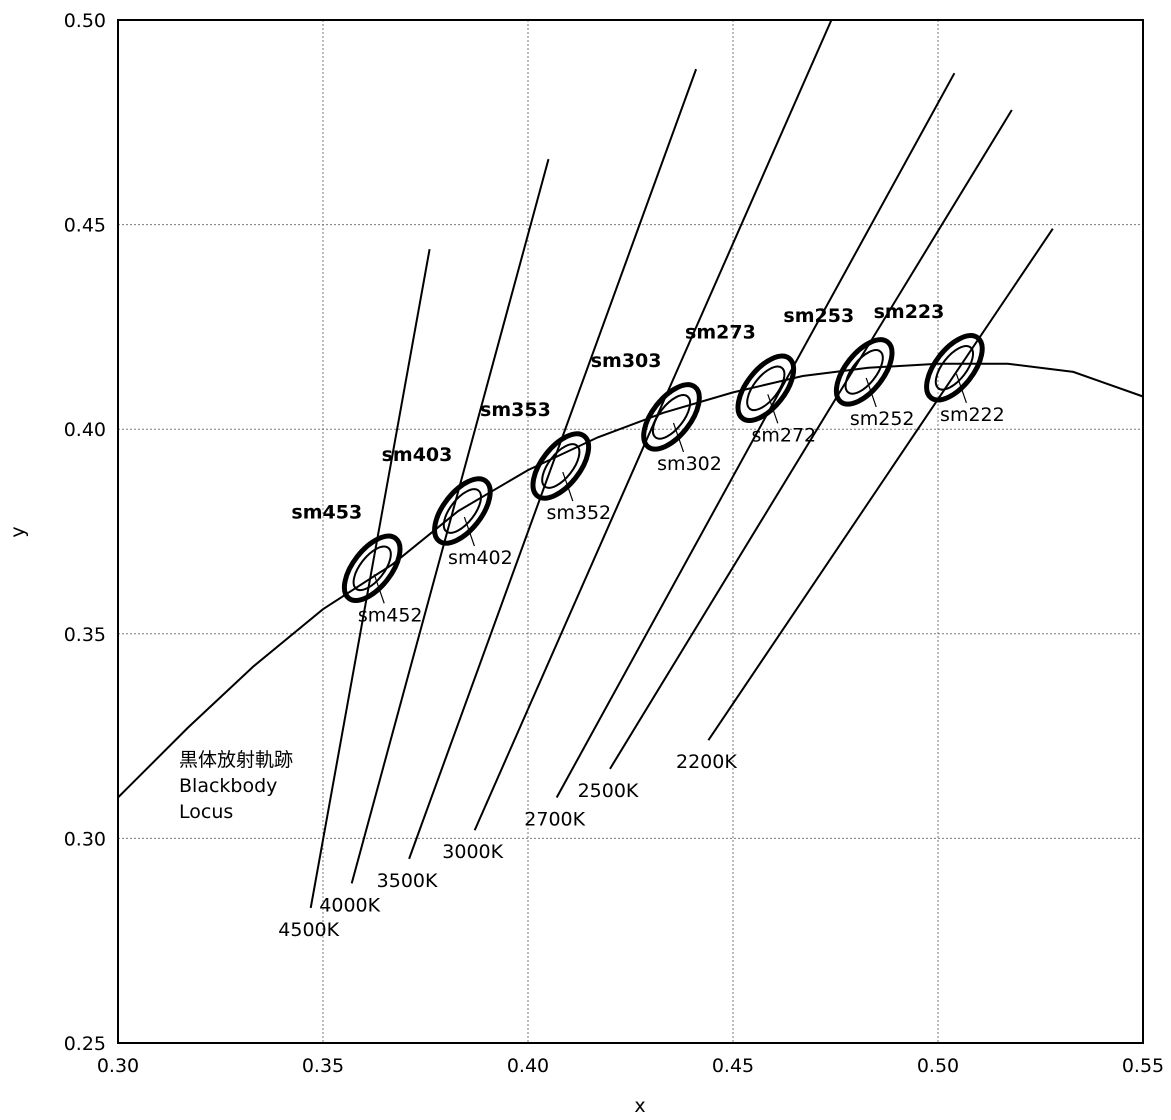  I want to click on y-axis-title: y, so click(18, 531).